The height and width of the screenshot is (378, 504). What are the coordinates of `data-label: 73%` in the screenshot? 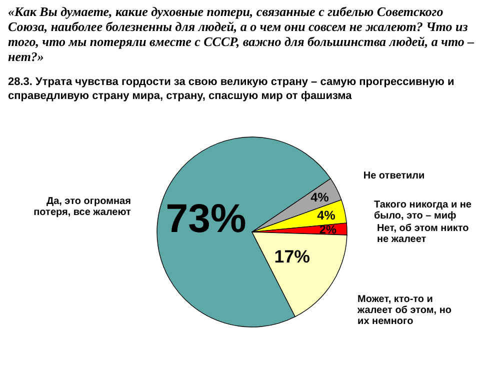 It's located at (206, 219).